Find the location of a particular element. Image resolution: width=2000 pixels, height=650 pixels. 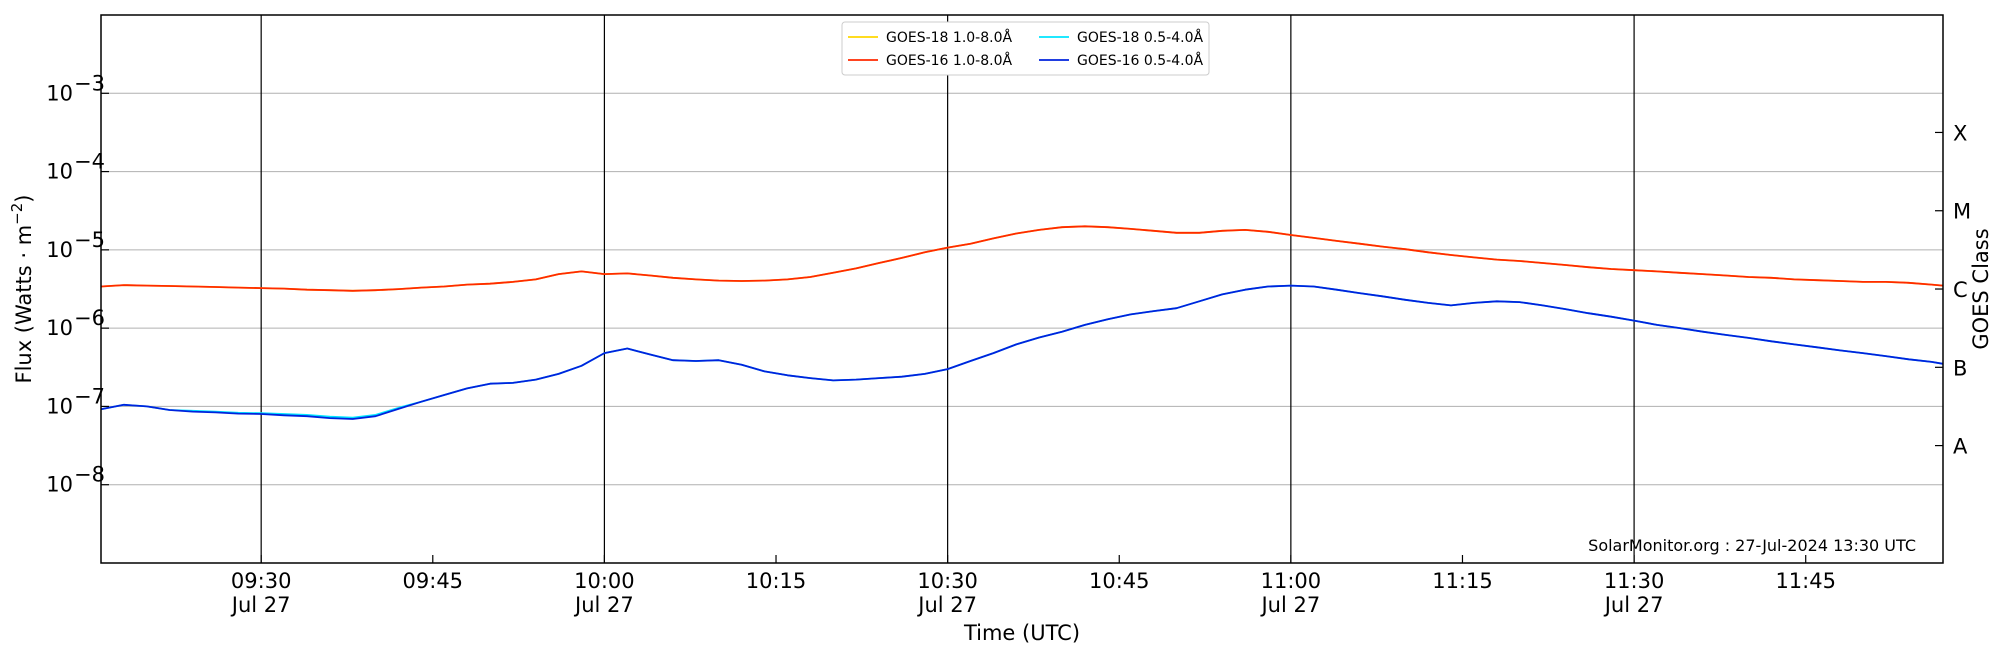

x-tick-label-9: 11:45 is located at coordinates (1805, 581).